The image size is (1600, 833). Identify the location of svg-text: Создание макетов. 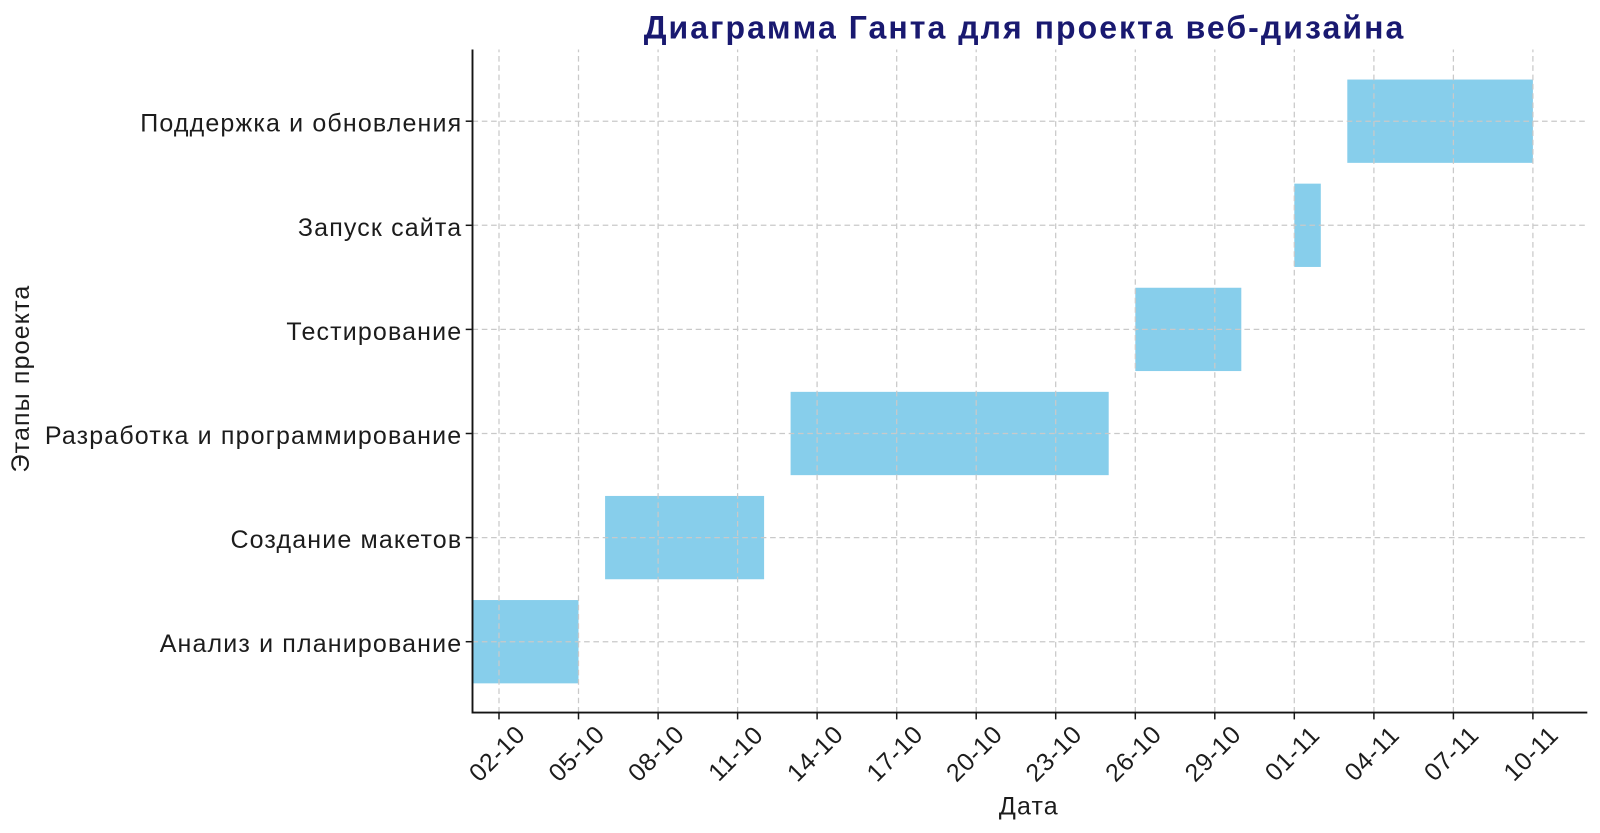
(346, 540).